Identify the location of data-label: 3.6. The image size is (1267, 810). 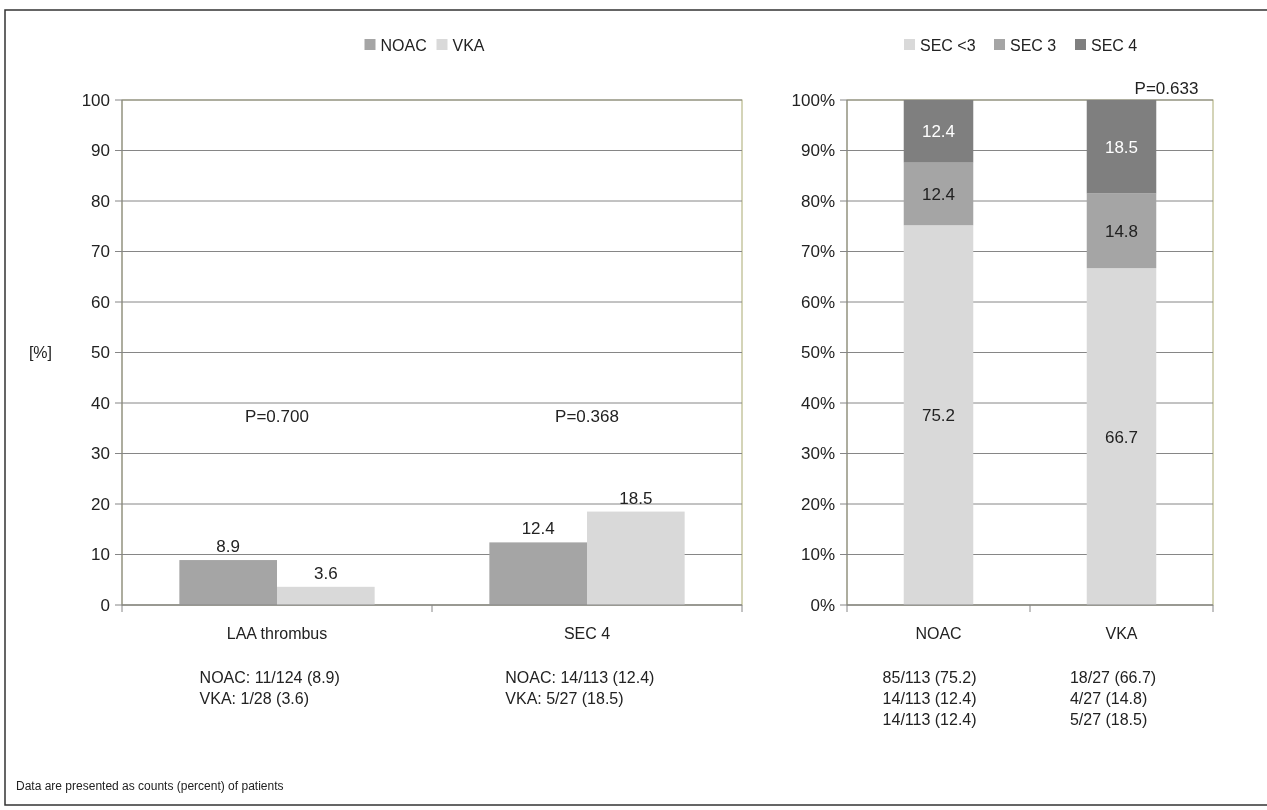
(326, 573).